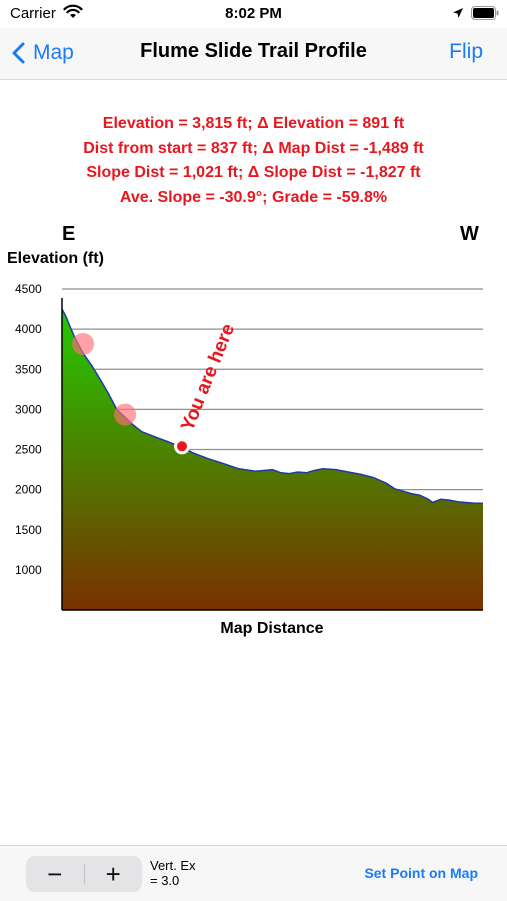 The height and width of the screenshot is (901, 507). What do you see at coordinates (253, 51) in the screenshot?
I see `page-title: Flume Slide Trail Profile` at bounding box center [253, 51].